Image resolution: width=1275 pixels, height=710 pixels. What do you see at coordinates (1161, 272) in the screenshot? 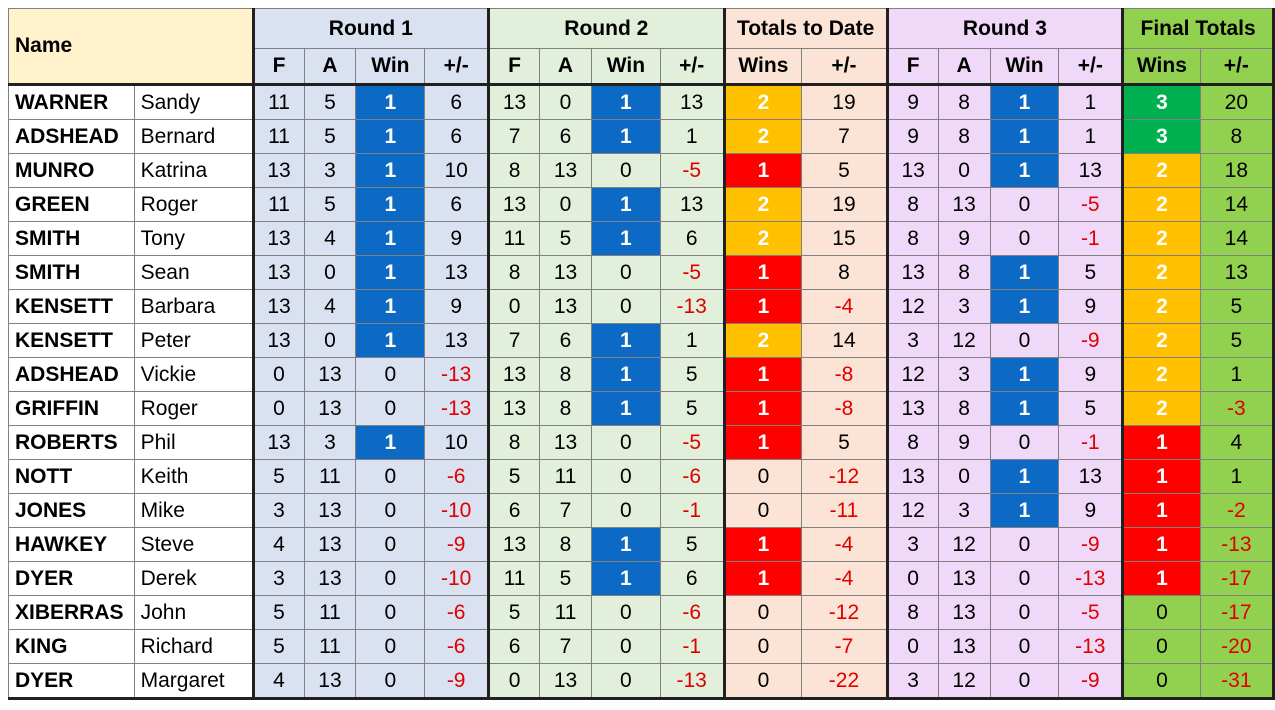
I see `fin-wins-cell: 2` at bounding box center [1161, 272].